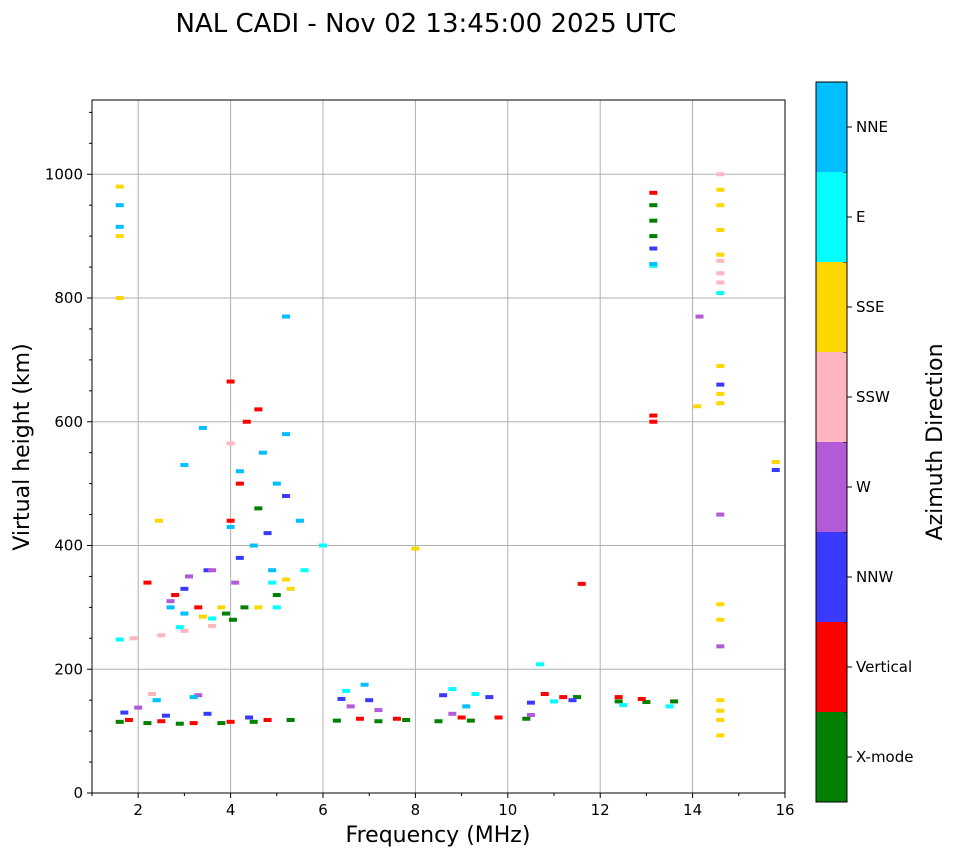  I want to click on colorbar-tick-label: SSE, so click(870, 307).